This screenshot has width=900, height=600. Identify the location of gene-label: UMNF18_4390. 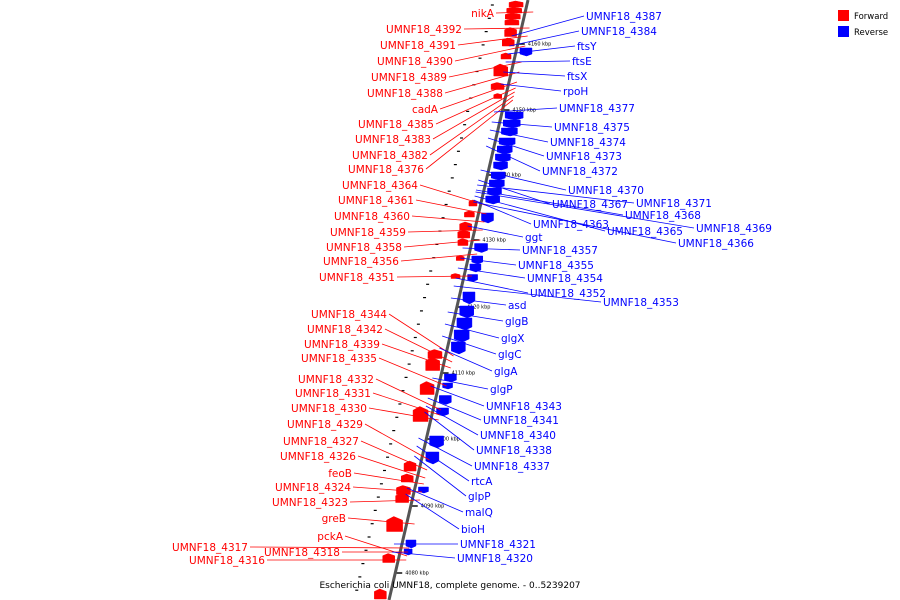
(415, 62).